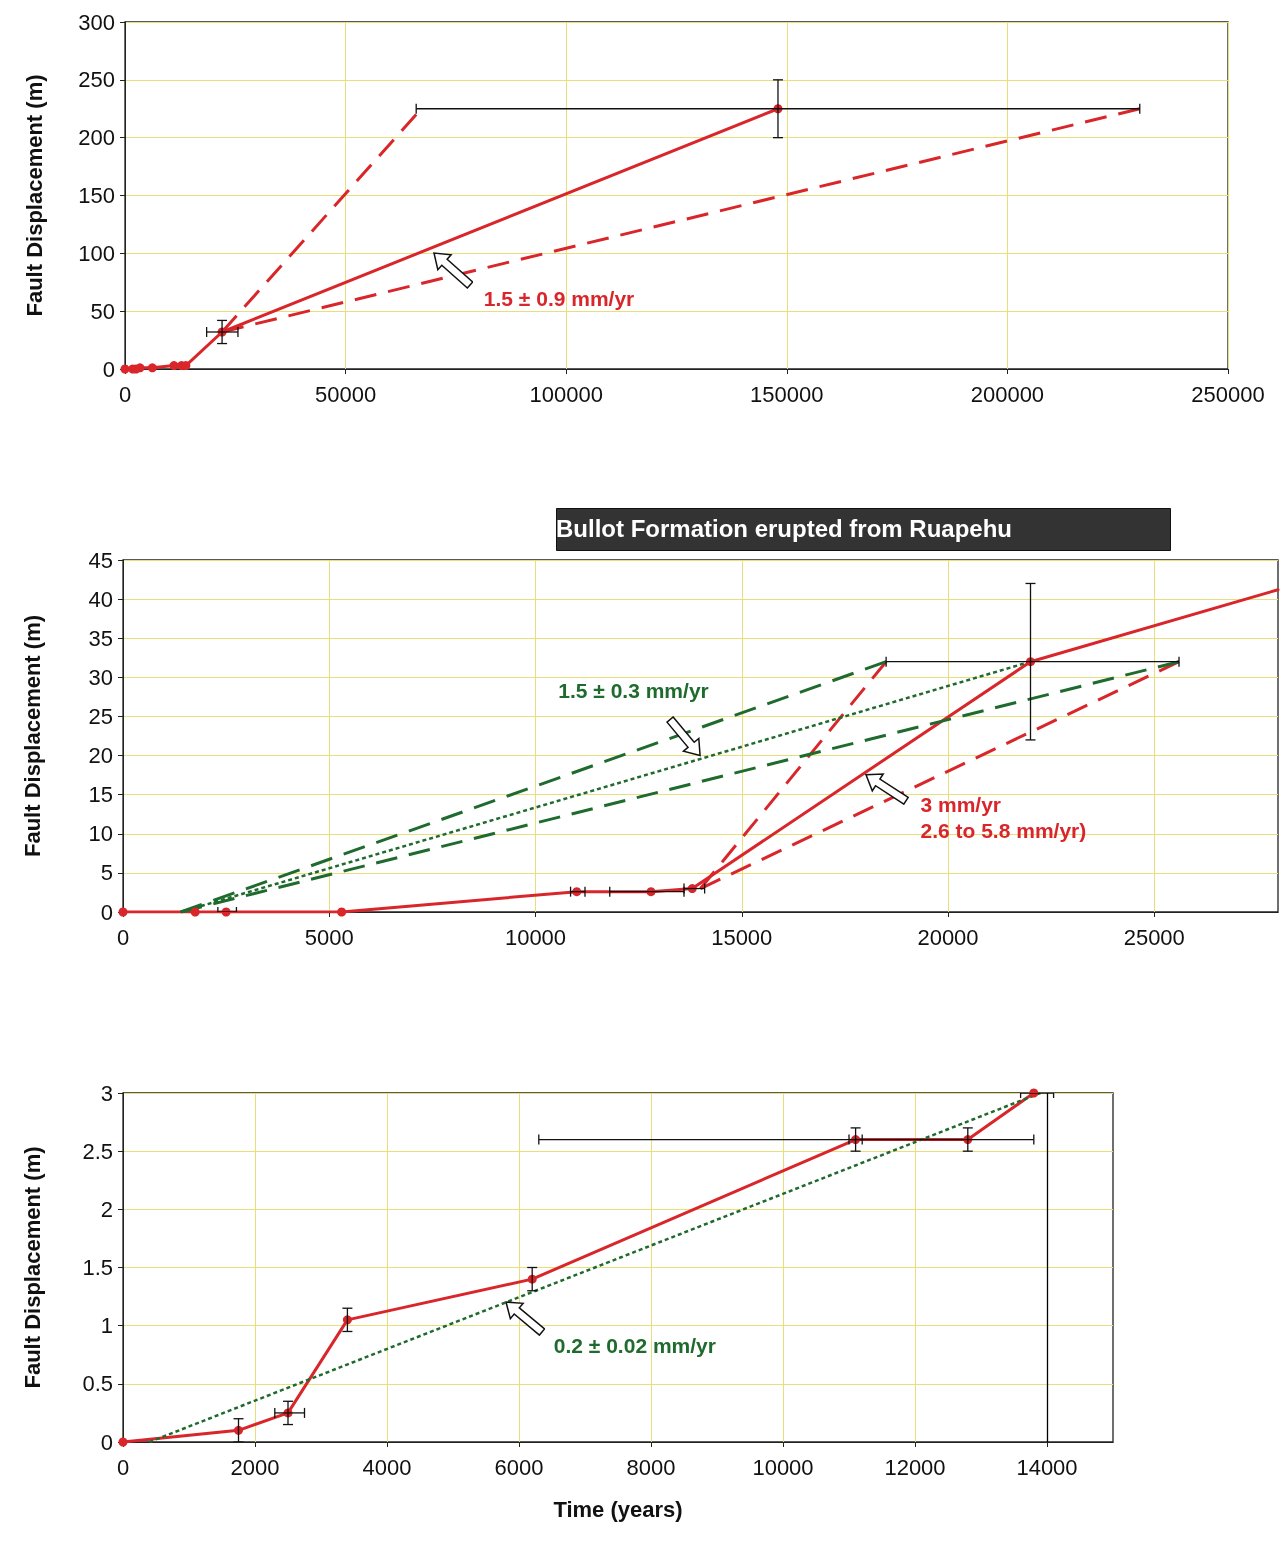 The height and width of the screenshot is (1553, 1281). What do you see at coordinates (106, 1209) in the screenshot?
I see `y-tick-label: 2` at bounding box center [106, 1209].